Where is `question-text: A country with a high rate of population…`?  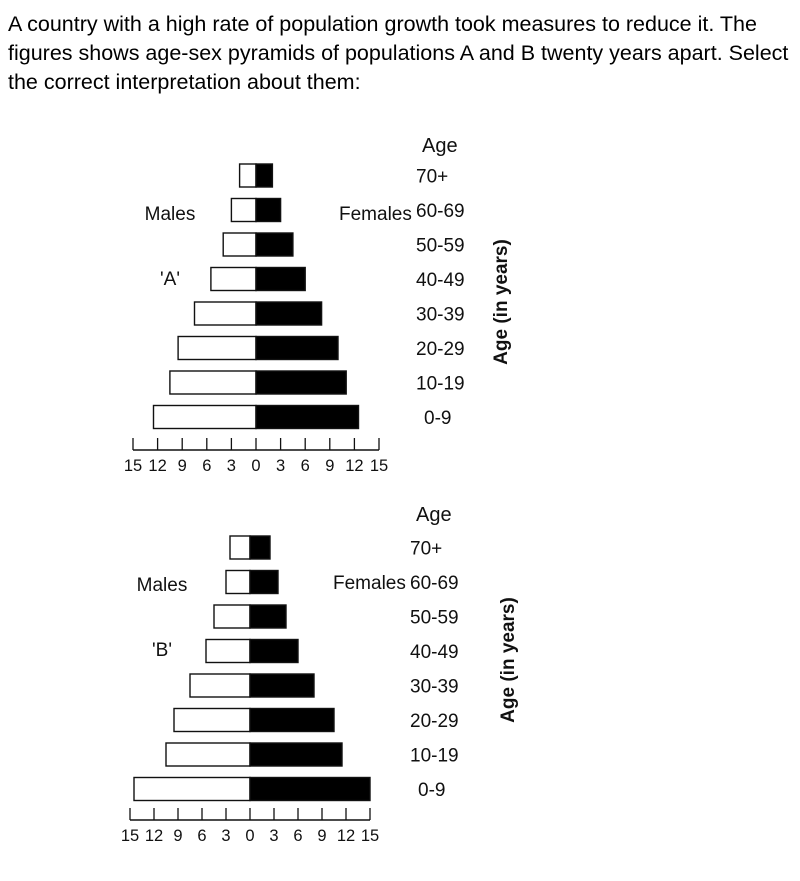 question-text: A country with a high rate of population… is located at coordinates (398, 53).